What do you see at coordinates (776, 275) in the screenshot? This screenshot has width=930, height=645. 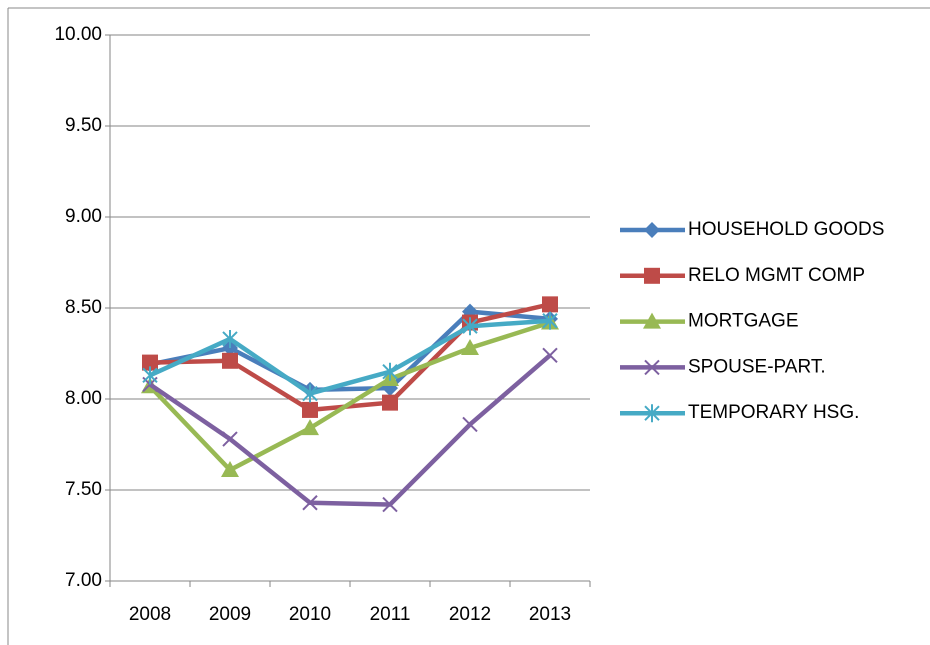 I see `legend-label: RELO MGMT COMP` at bounding box center [776, 275].